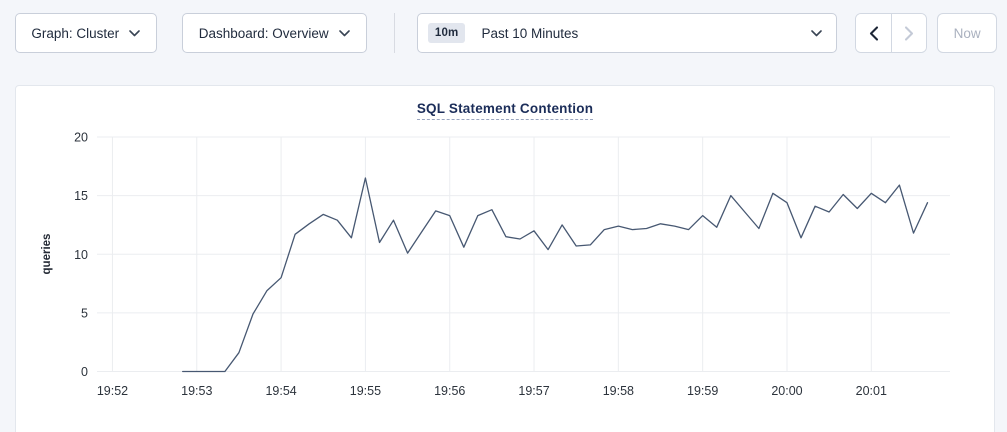 The height and width of the screenshot is (432, 1007). Describe the element at coordinates (505, 110) in the screenshot. I see `chart-title: SQL Statement Contention` at that location.